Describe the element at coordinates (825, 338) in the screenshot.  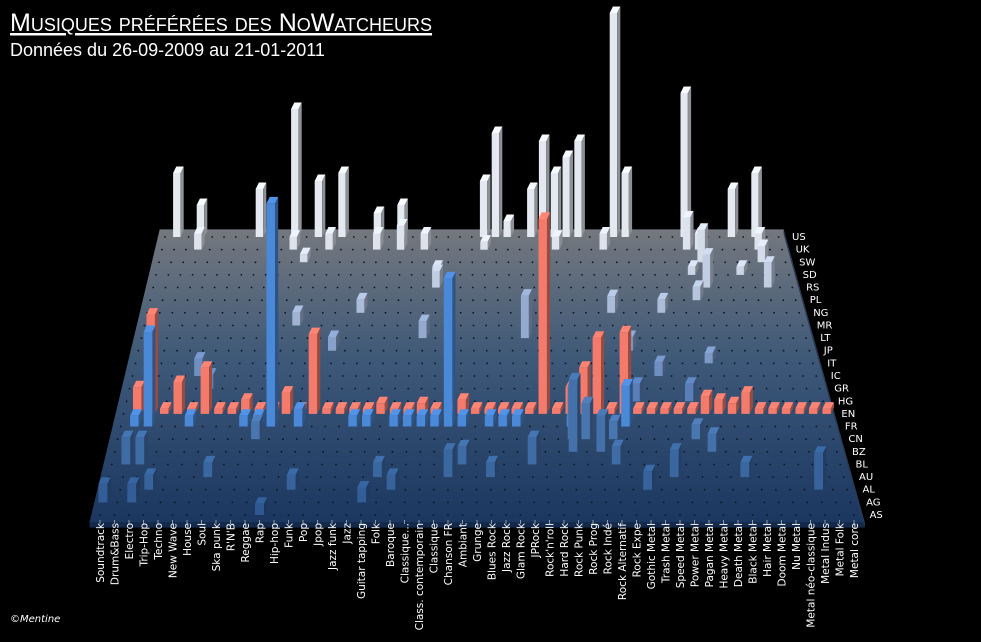
I see `series-label: LT` at that location.